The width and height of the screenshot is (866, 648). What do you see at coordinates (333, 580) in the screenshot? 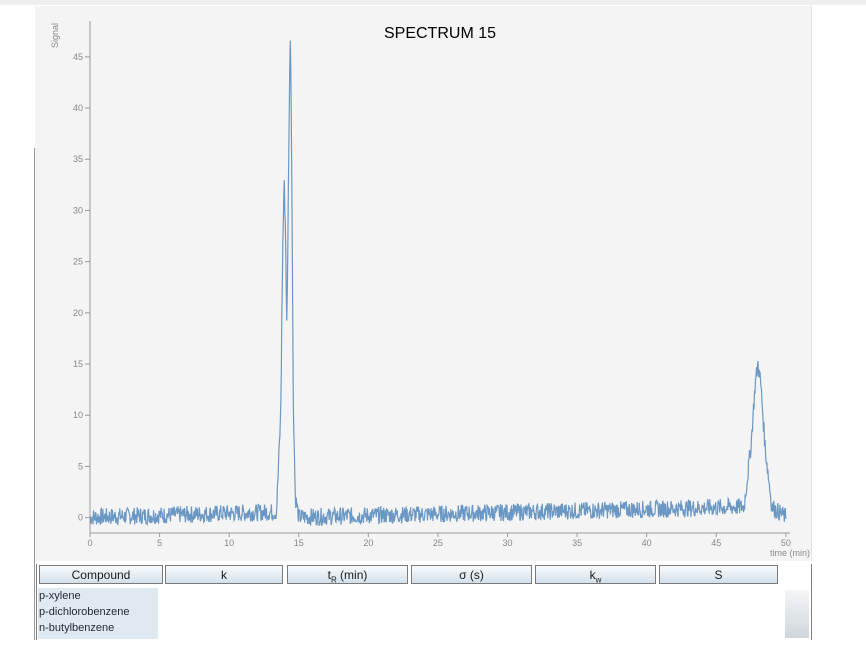
I see `header-tr-subscript: R` at bounding box center [333, 580].